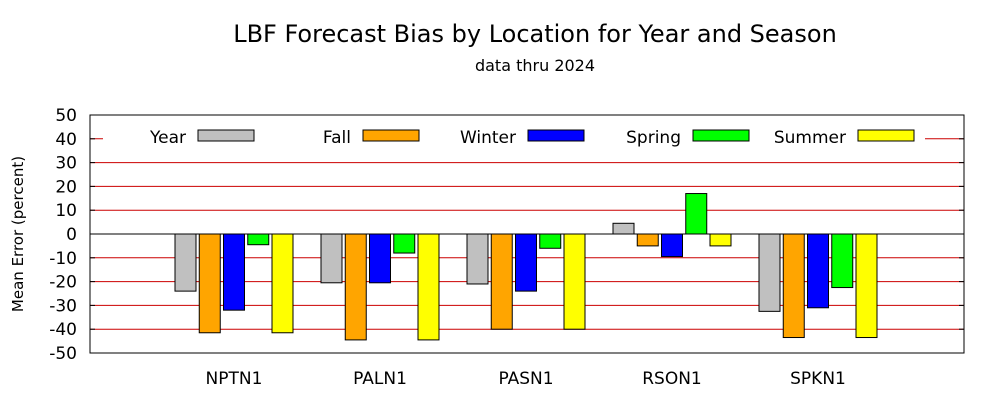 Image resolution: width=1000 pixels, height=400 pixels. What do you see at coordinates (535, 65) in the screenshot?
I see `chart-subtitle: data thru 2024` at bounding box center [535, 65].